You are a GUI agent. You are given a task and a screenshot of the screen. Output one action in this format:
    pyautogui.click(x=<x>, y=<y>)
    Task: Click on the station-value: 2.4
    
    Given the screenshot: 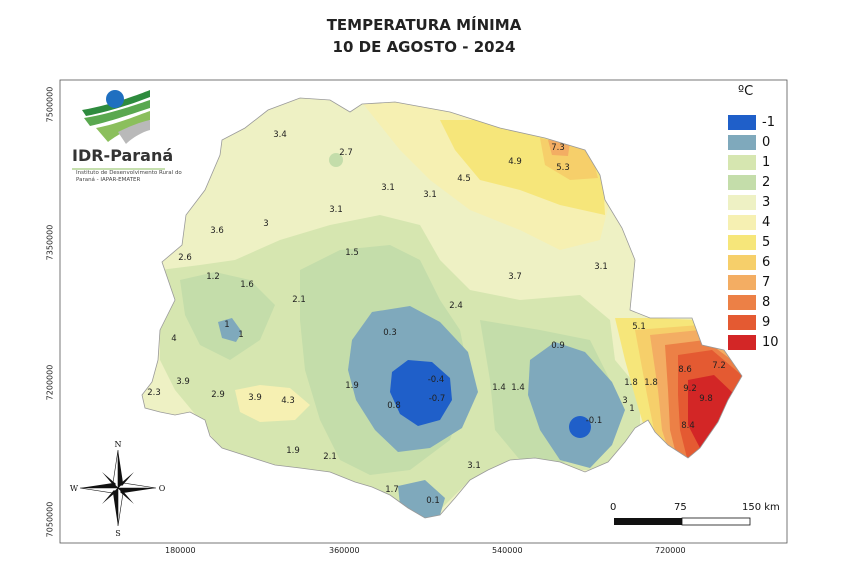 What is the action you would take?
    pyautogui.click(x=456, y=306)
    